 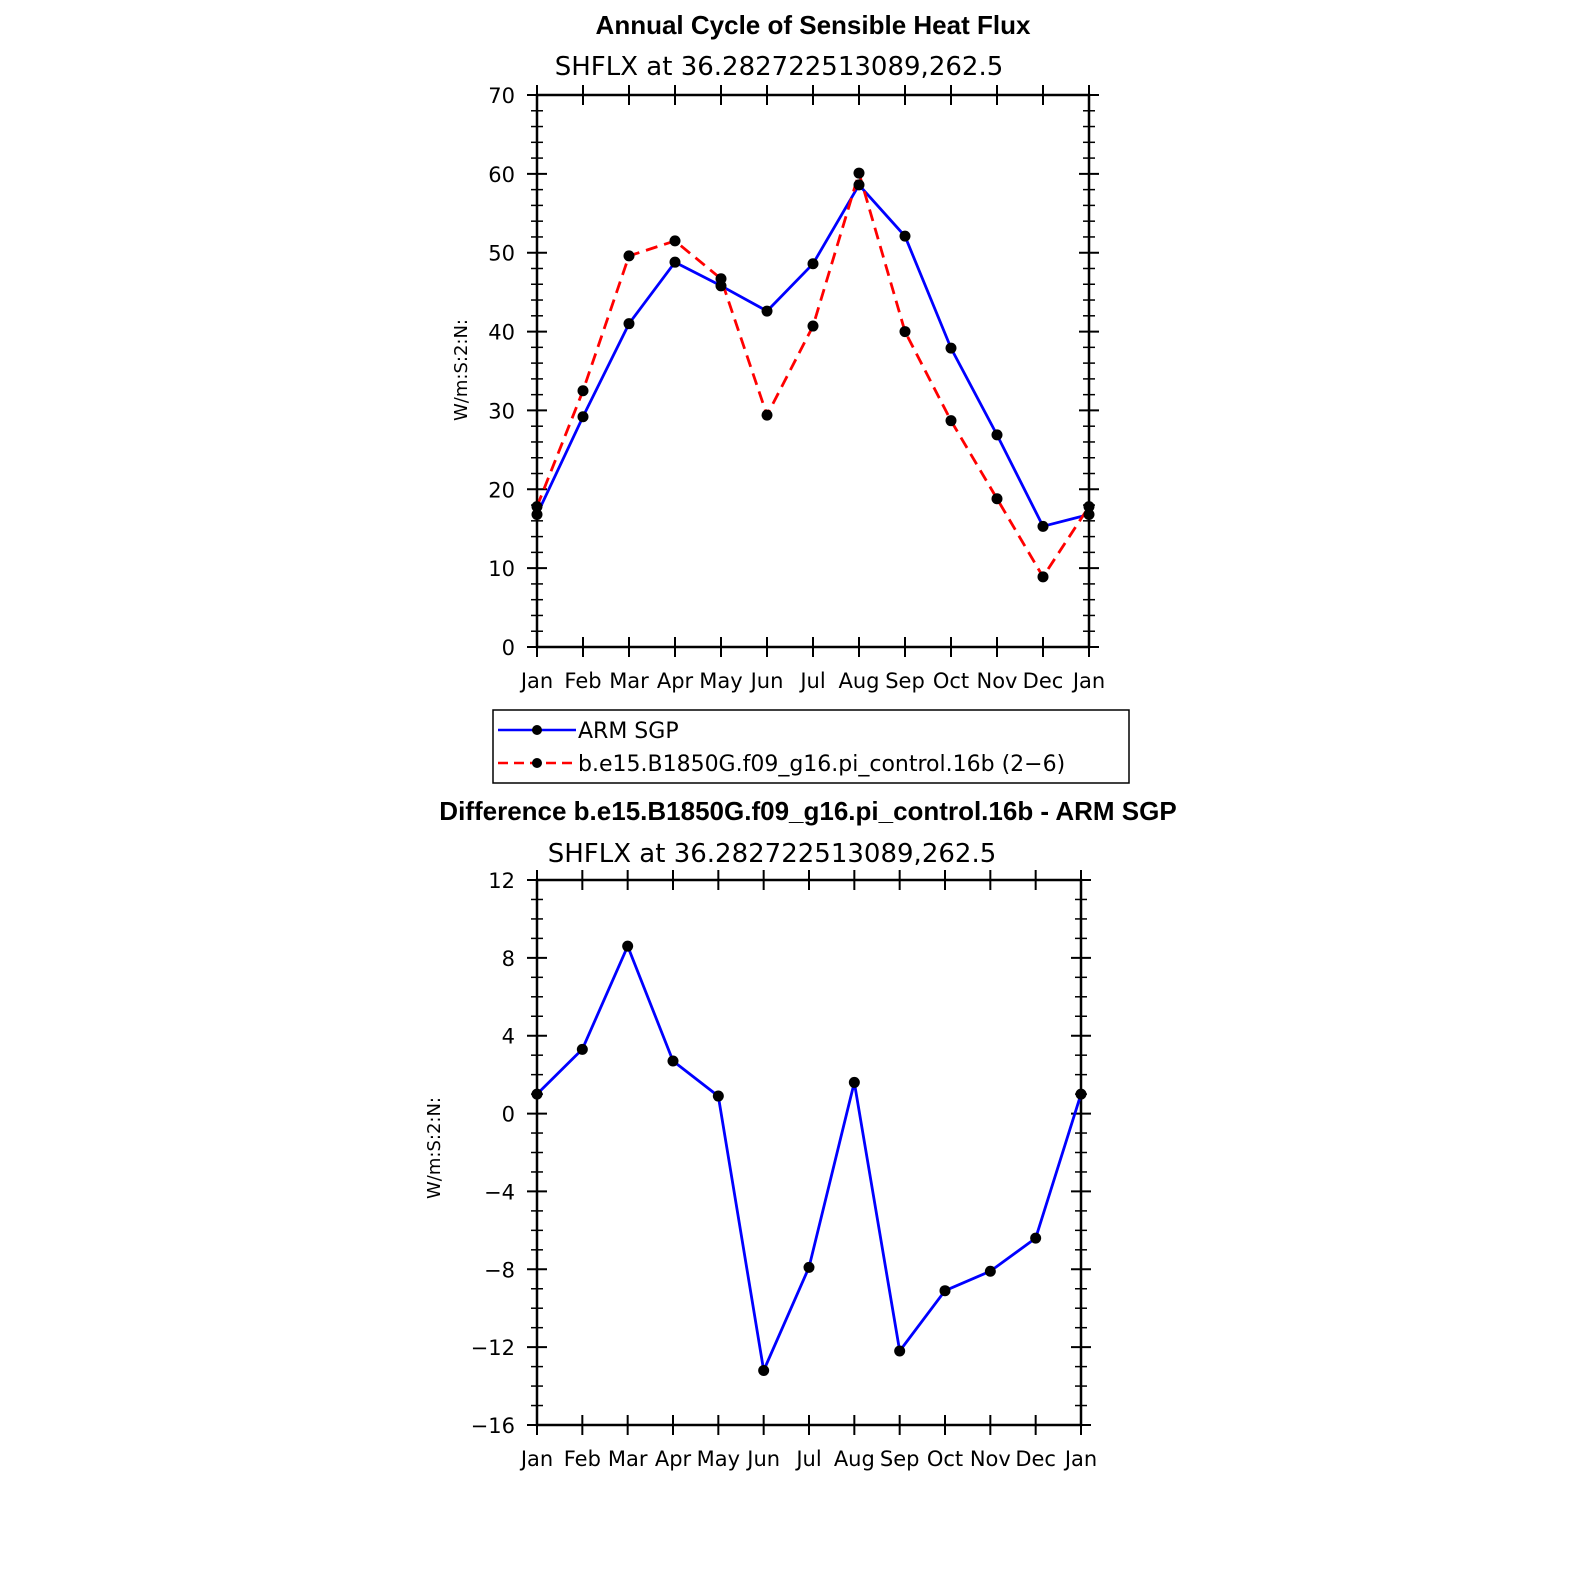 I want to click on y-tick-label: −8, so click(x=499, y=1270).